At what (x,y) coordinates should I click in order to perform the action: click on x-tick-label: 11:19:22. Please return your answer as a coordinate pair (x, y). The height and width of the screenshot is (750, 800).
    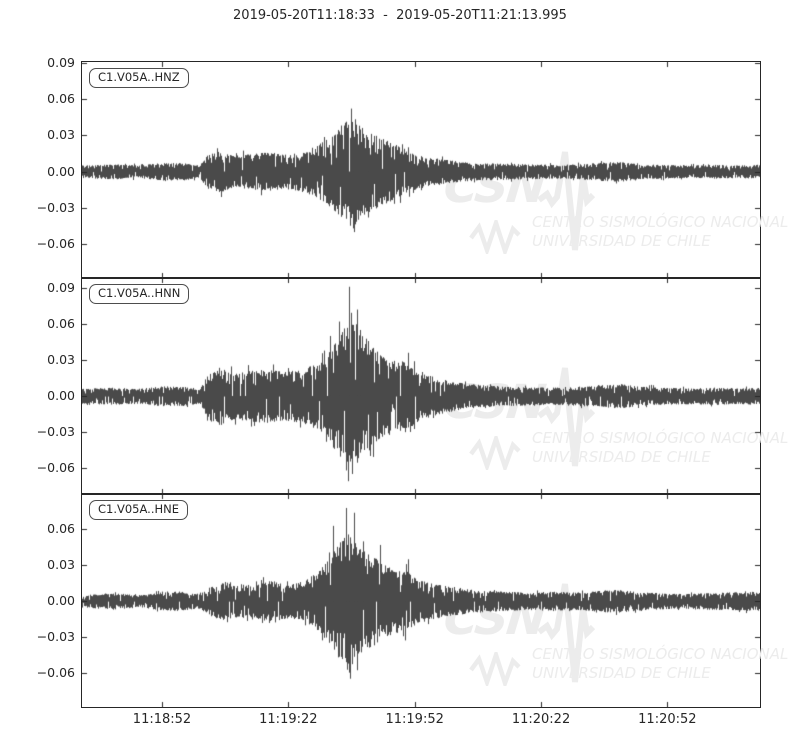
    Looking at the image, I should click on (288, 719).